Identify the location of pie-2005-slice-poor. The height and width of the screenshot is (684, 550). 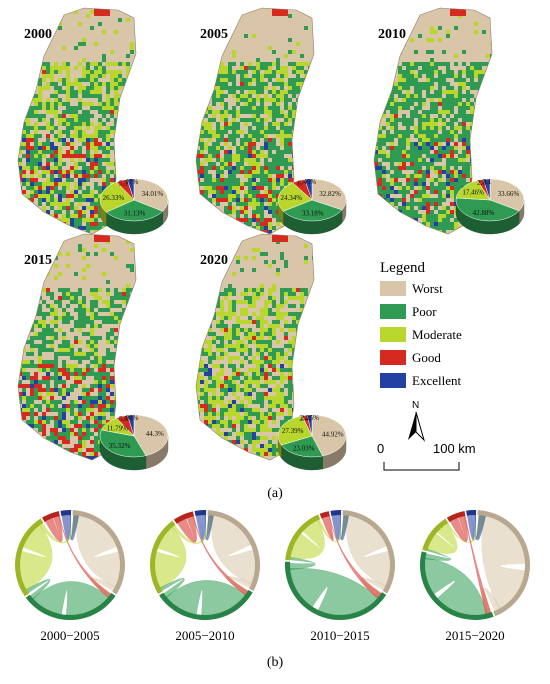
(312, 210).